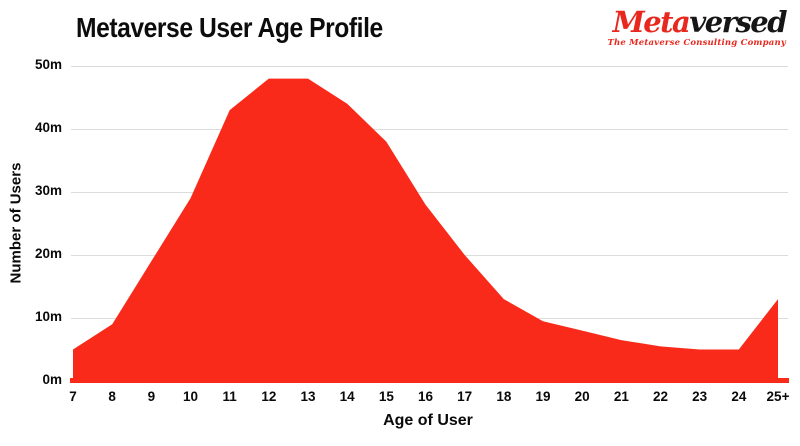  What do you see at coordinates (696, 43) in the screenshot?
I see `logo-tagline: The Metaverse Consulting Company` at bounding box center [696, 43].